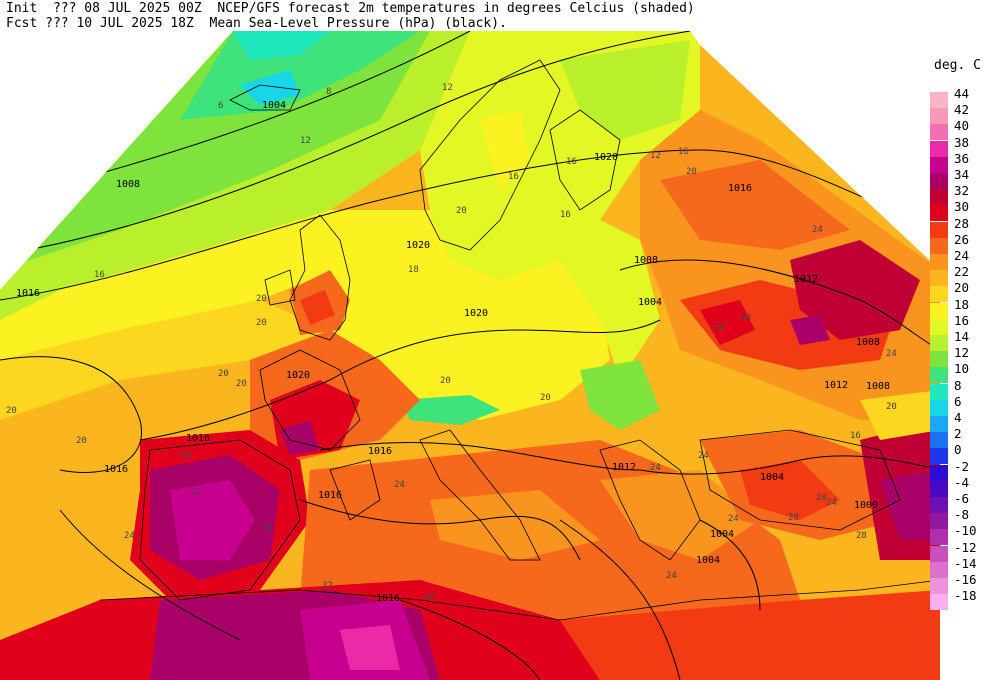 The image size is (1000, 680). I want to click on legend-label: -12, so click(965, 547).